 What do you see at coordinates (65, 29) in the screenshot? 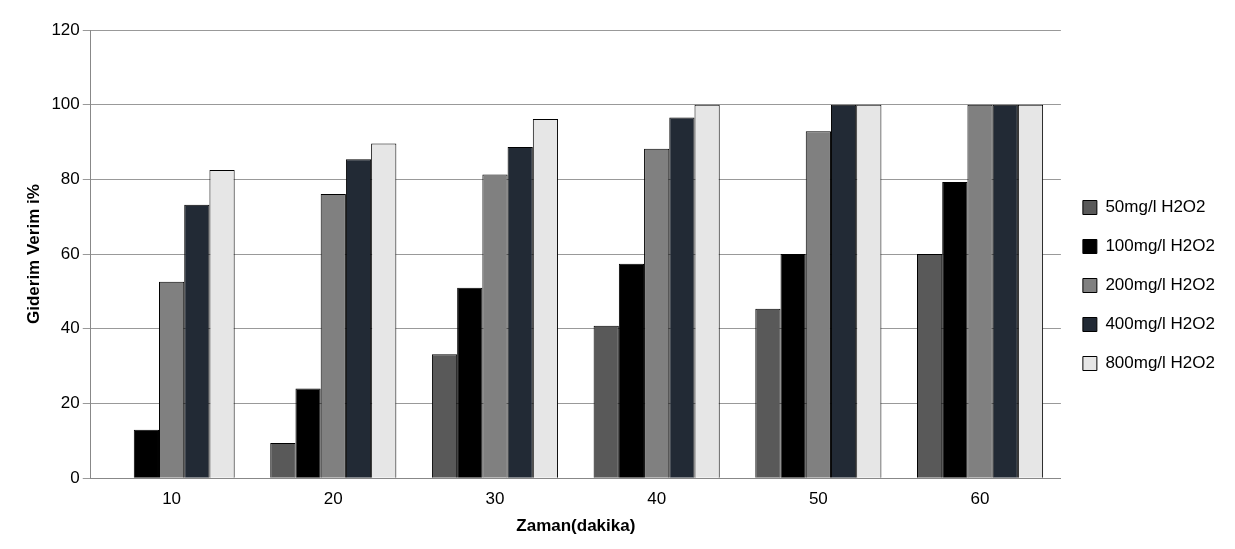
I see `y-tick-label: 120` at bounding box center [65, 29].